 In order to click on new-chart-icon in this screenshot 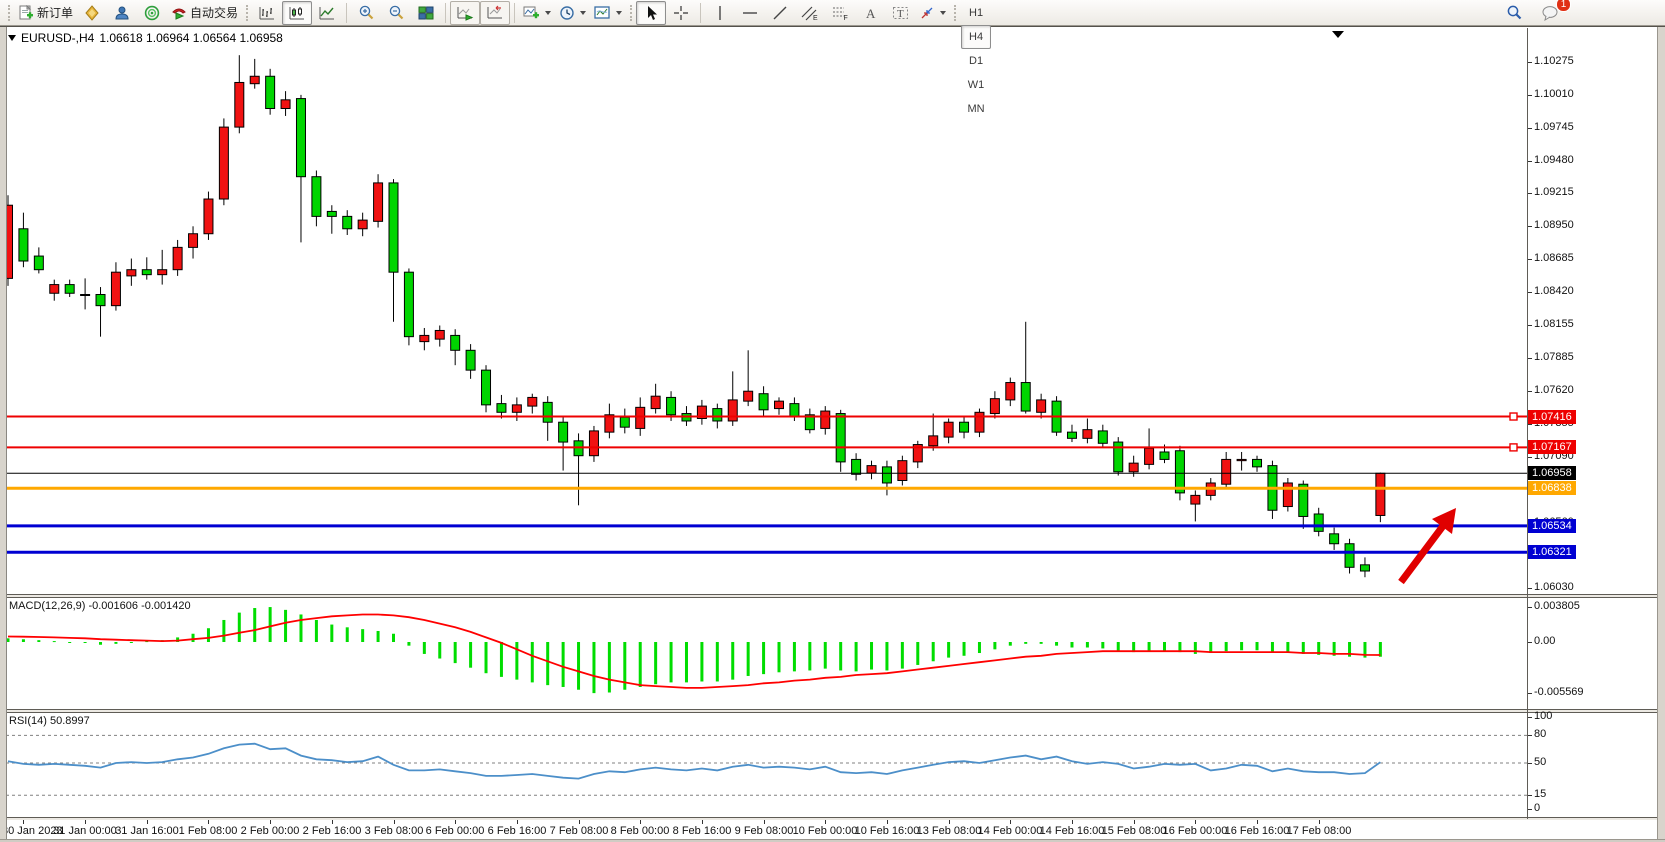, I will do `click(531, 12)`.